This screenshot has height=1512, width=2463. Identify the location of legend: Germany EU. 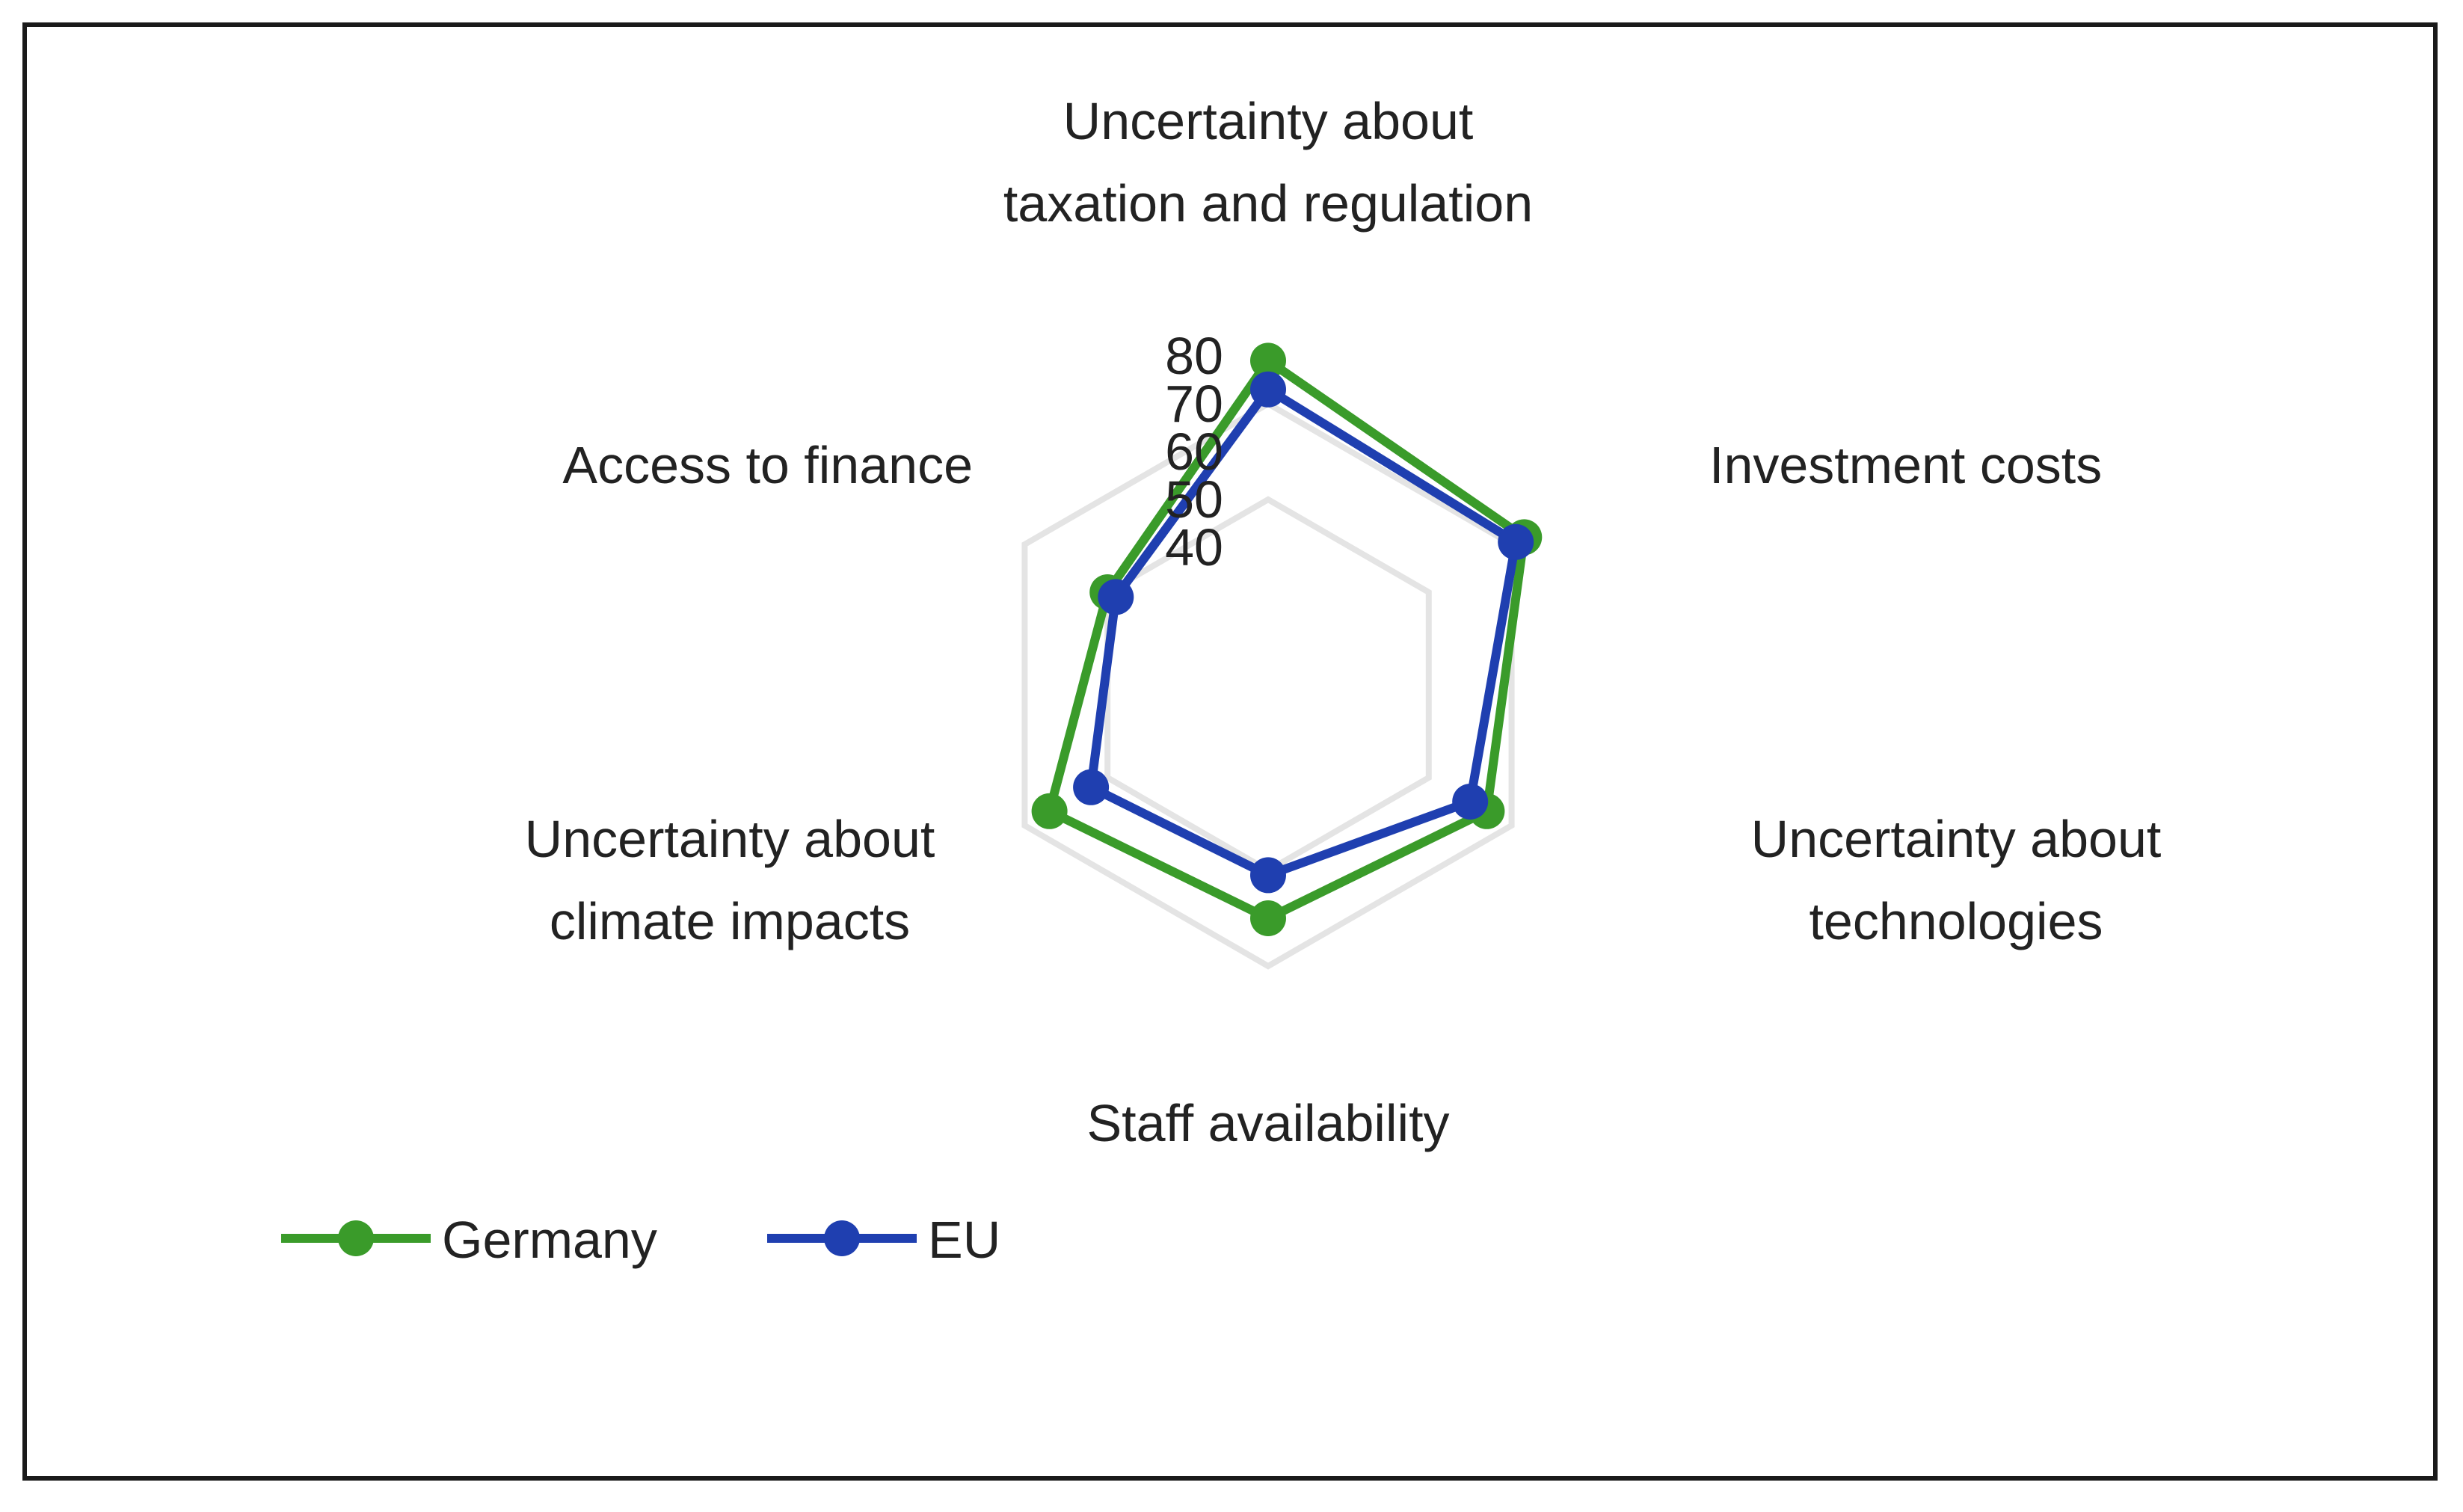
(640, 1240).